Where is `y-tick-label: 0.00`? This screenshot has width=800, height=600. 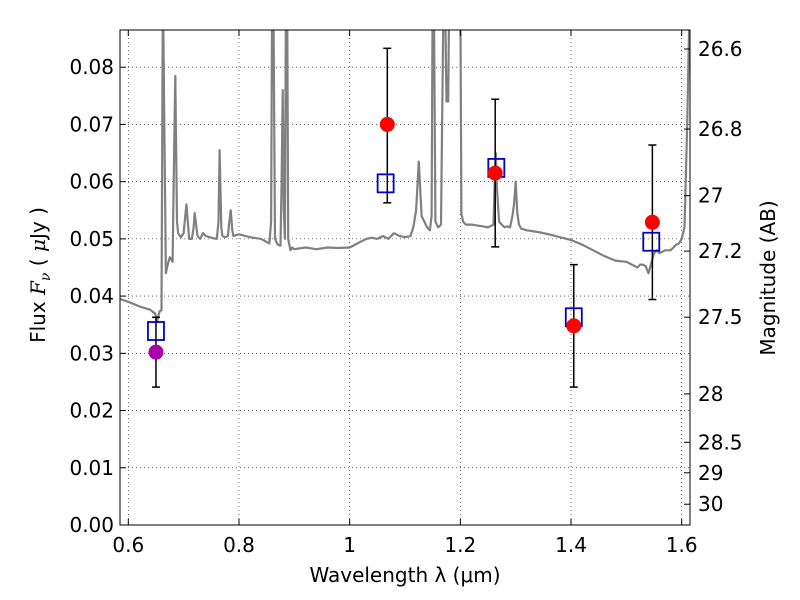 y-tick-label: 0.00 is located at coordinates (91, 525).